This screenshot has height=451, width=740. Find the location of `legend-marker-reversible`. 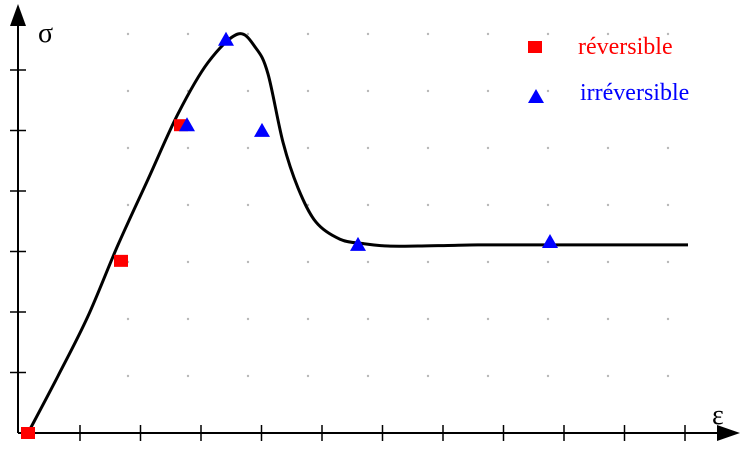

legend-marker-reversible is located at coordinates (535, 47).